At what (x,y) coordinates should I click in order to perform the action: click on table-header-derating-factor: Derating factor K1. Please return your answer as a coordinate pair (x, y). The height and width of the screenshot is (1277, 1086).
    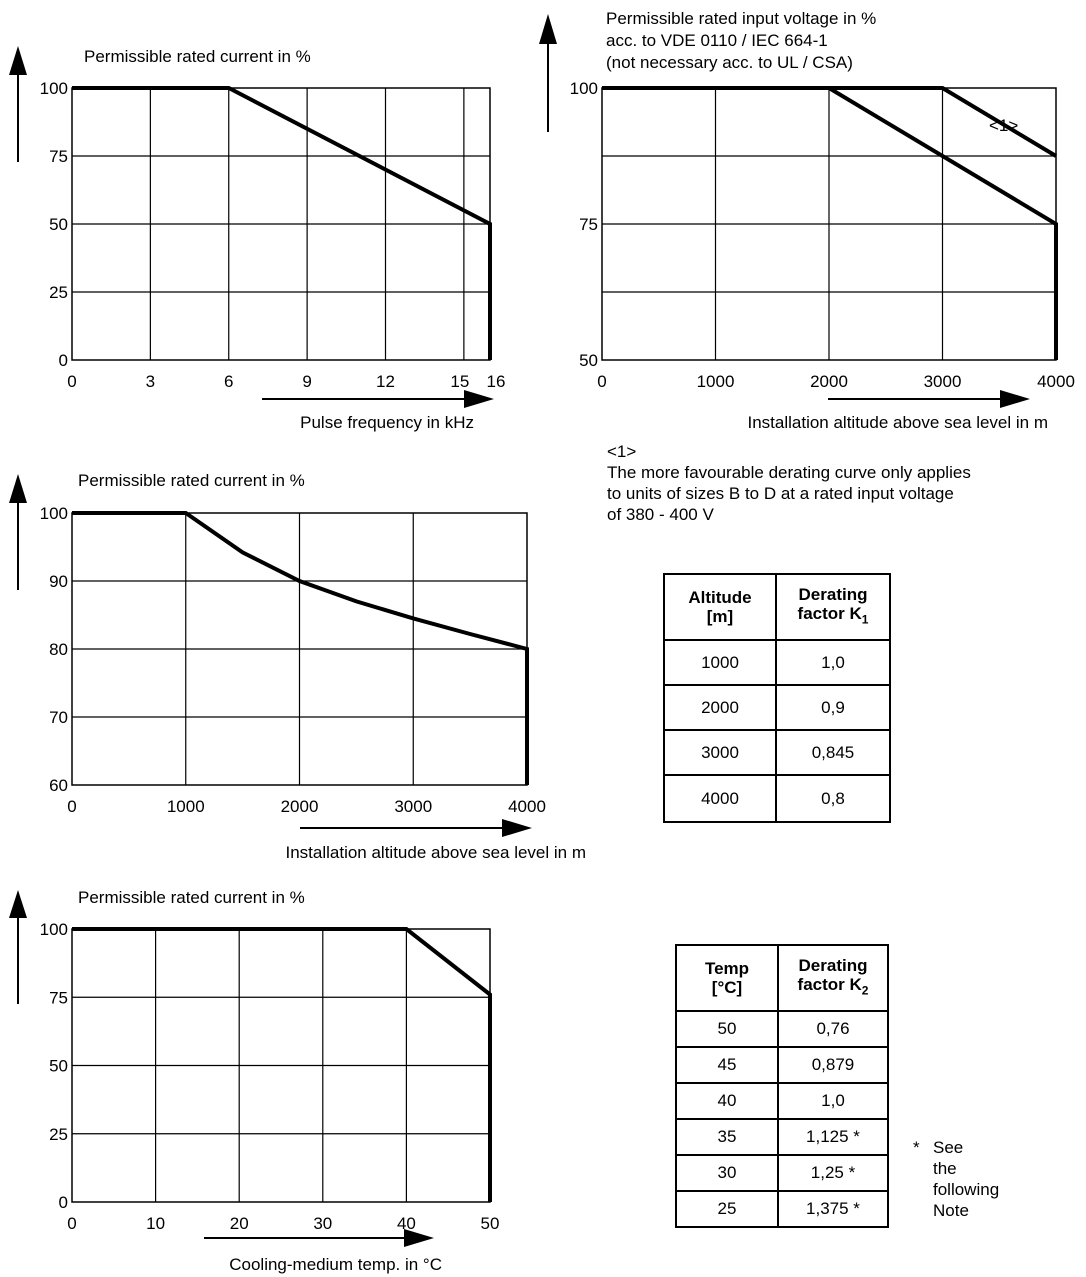
    Looking at the image, I should click on (833, 607).